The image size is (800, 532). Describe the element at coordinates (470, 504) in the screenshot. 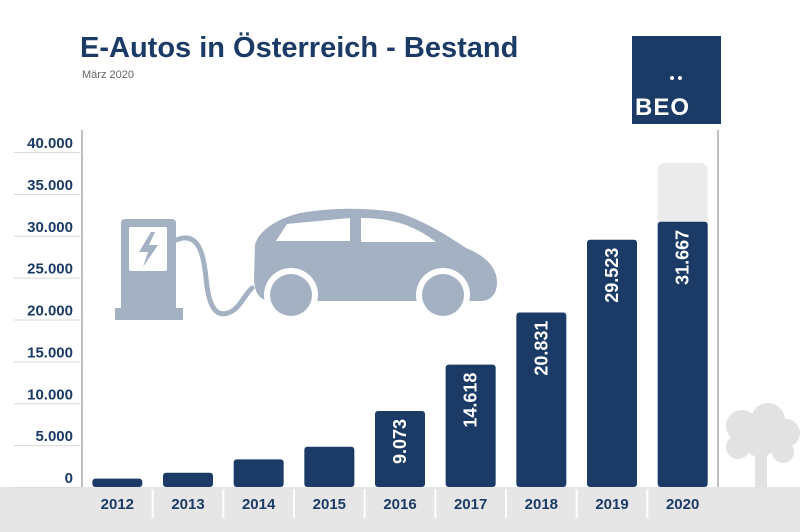

I see `x-tick-label: 2017` at that location.